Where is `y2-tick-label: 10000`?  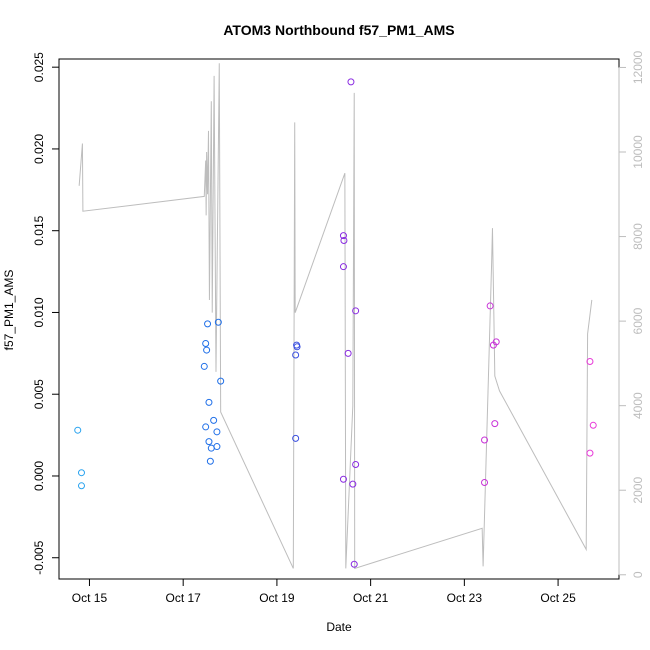
y2-tick-label: 10000 is located at coordinates (638, 152).